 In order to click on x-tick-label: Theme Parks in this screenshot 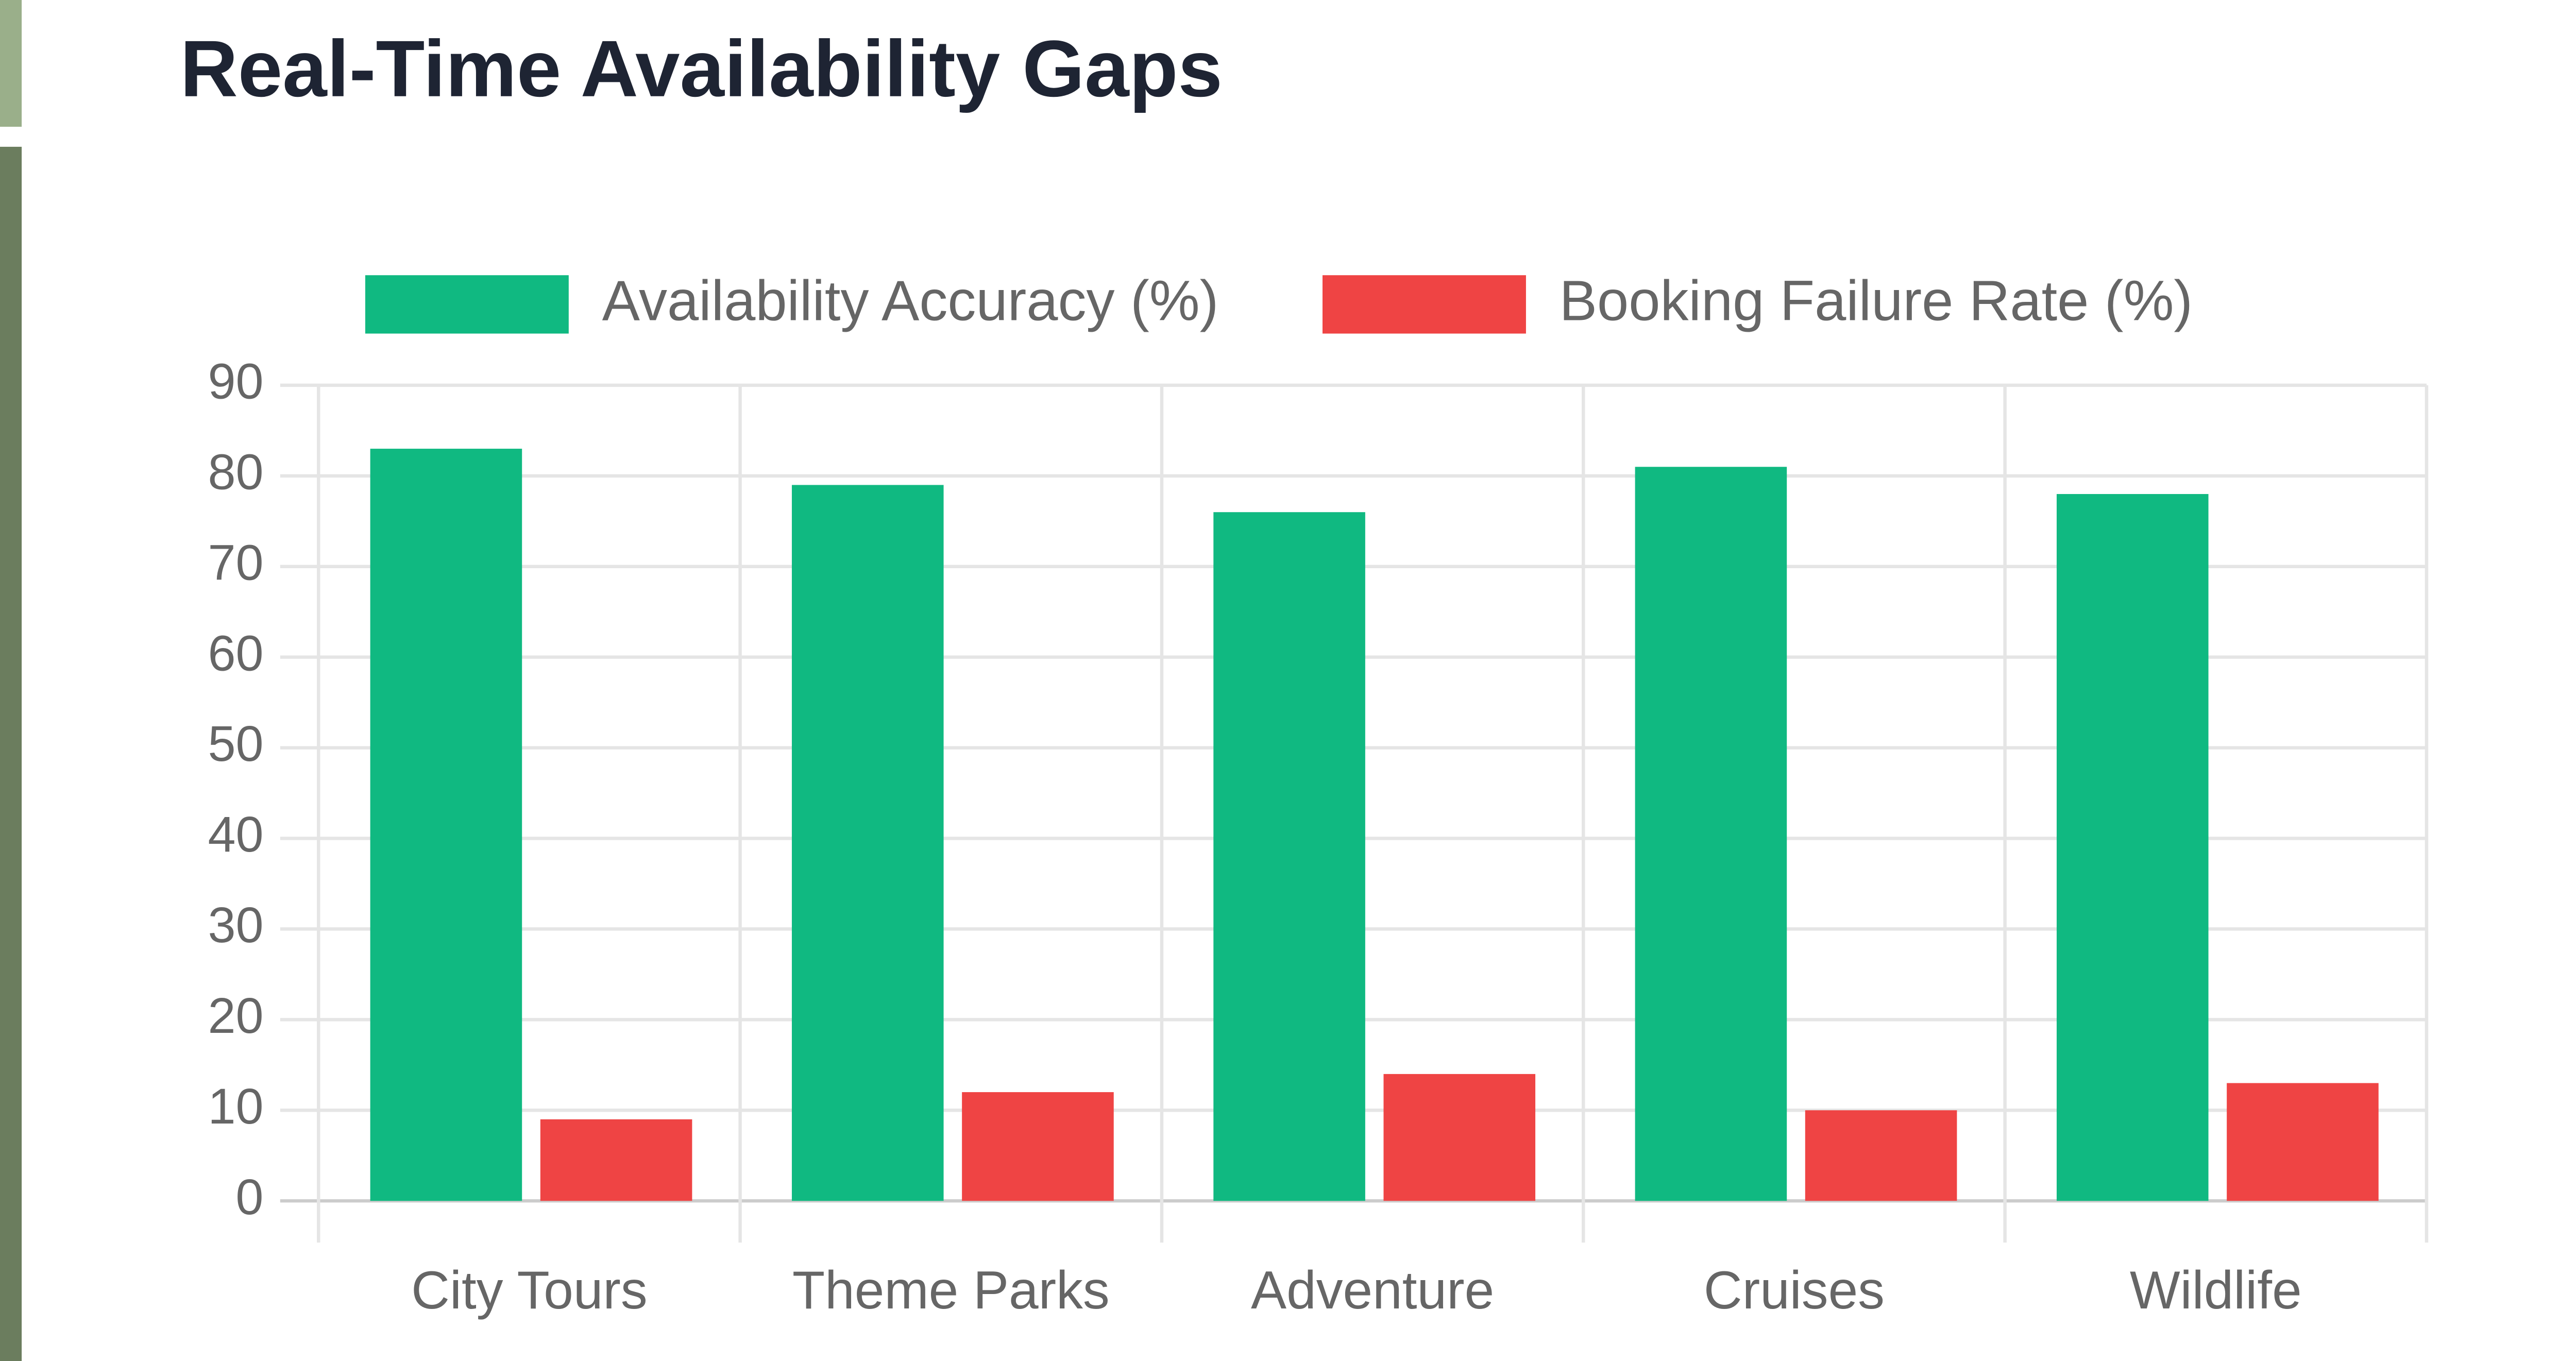, I will do `click(951, 1290)`.